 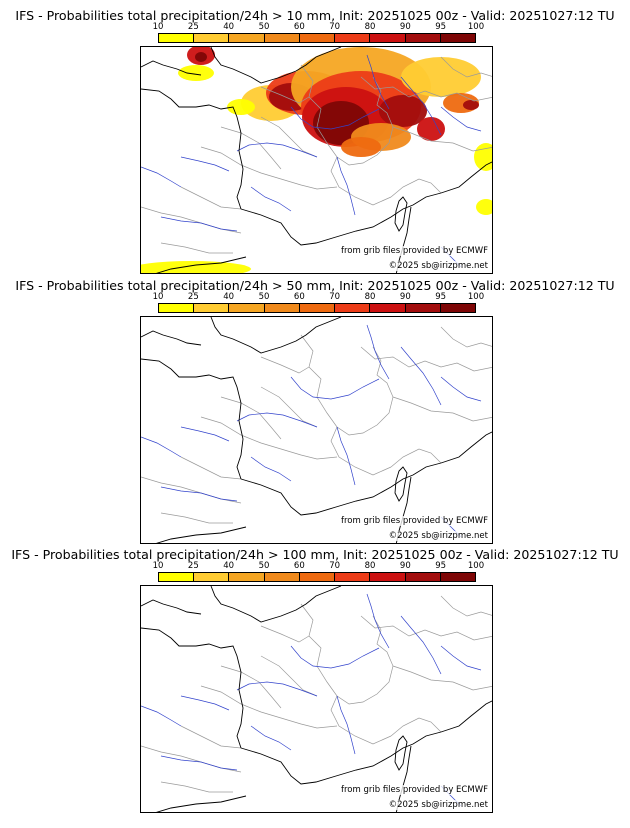 I want to click on colorbar-tick-label: 25, so click(x=193, y=566).